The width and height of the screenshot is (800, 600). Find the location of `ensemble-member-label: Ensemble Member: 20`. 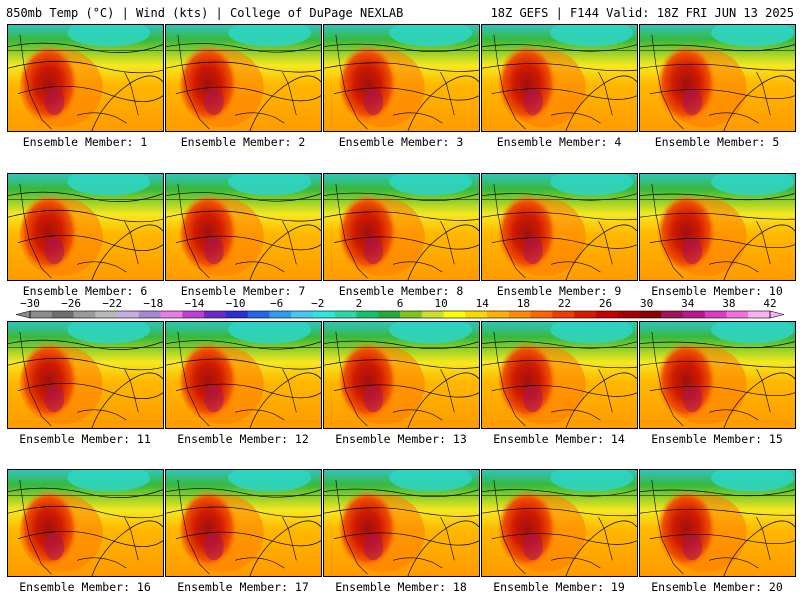

ensemble-member-label: Ensemble Member: 20 is located at coordinates (717, 587).